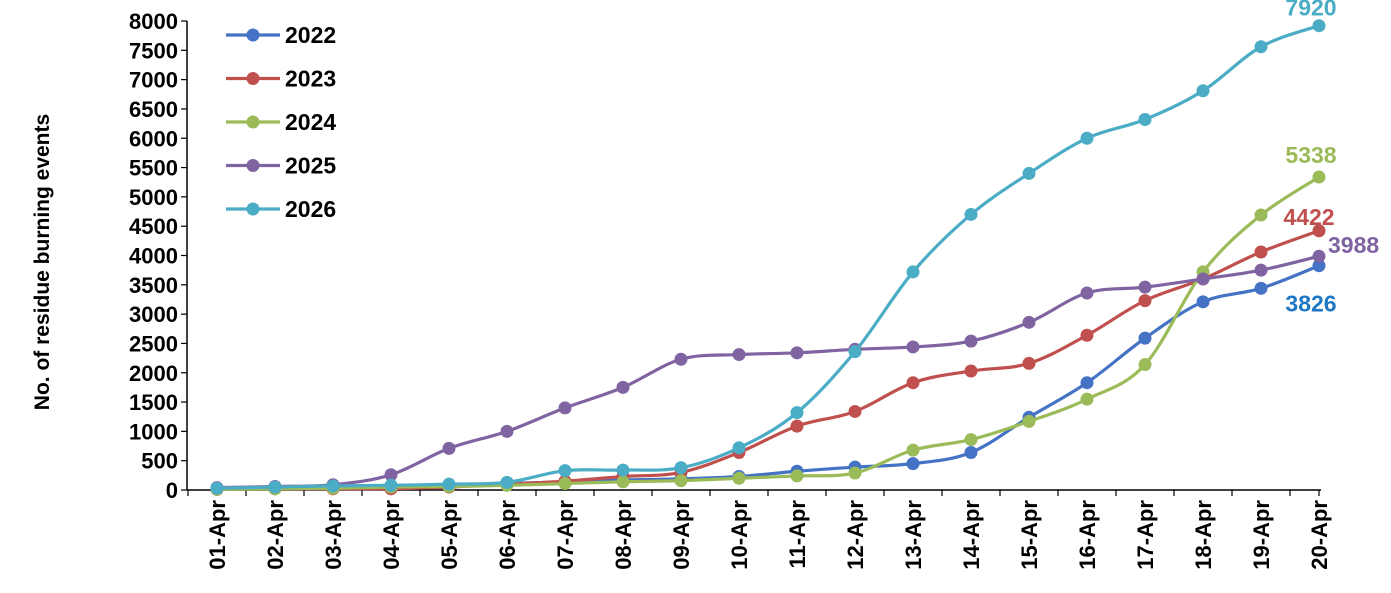 The width and height of the screenshot is (1391, 593). Describe the element at coordinates (797, 534) in the screenshot. I see `x-tick-label: 11-Apr` at that location.